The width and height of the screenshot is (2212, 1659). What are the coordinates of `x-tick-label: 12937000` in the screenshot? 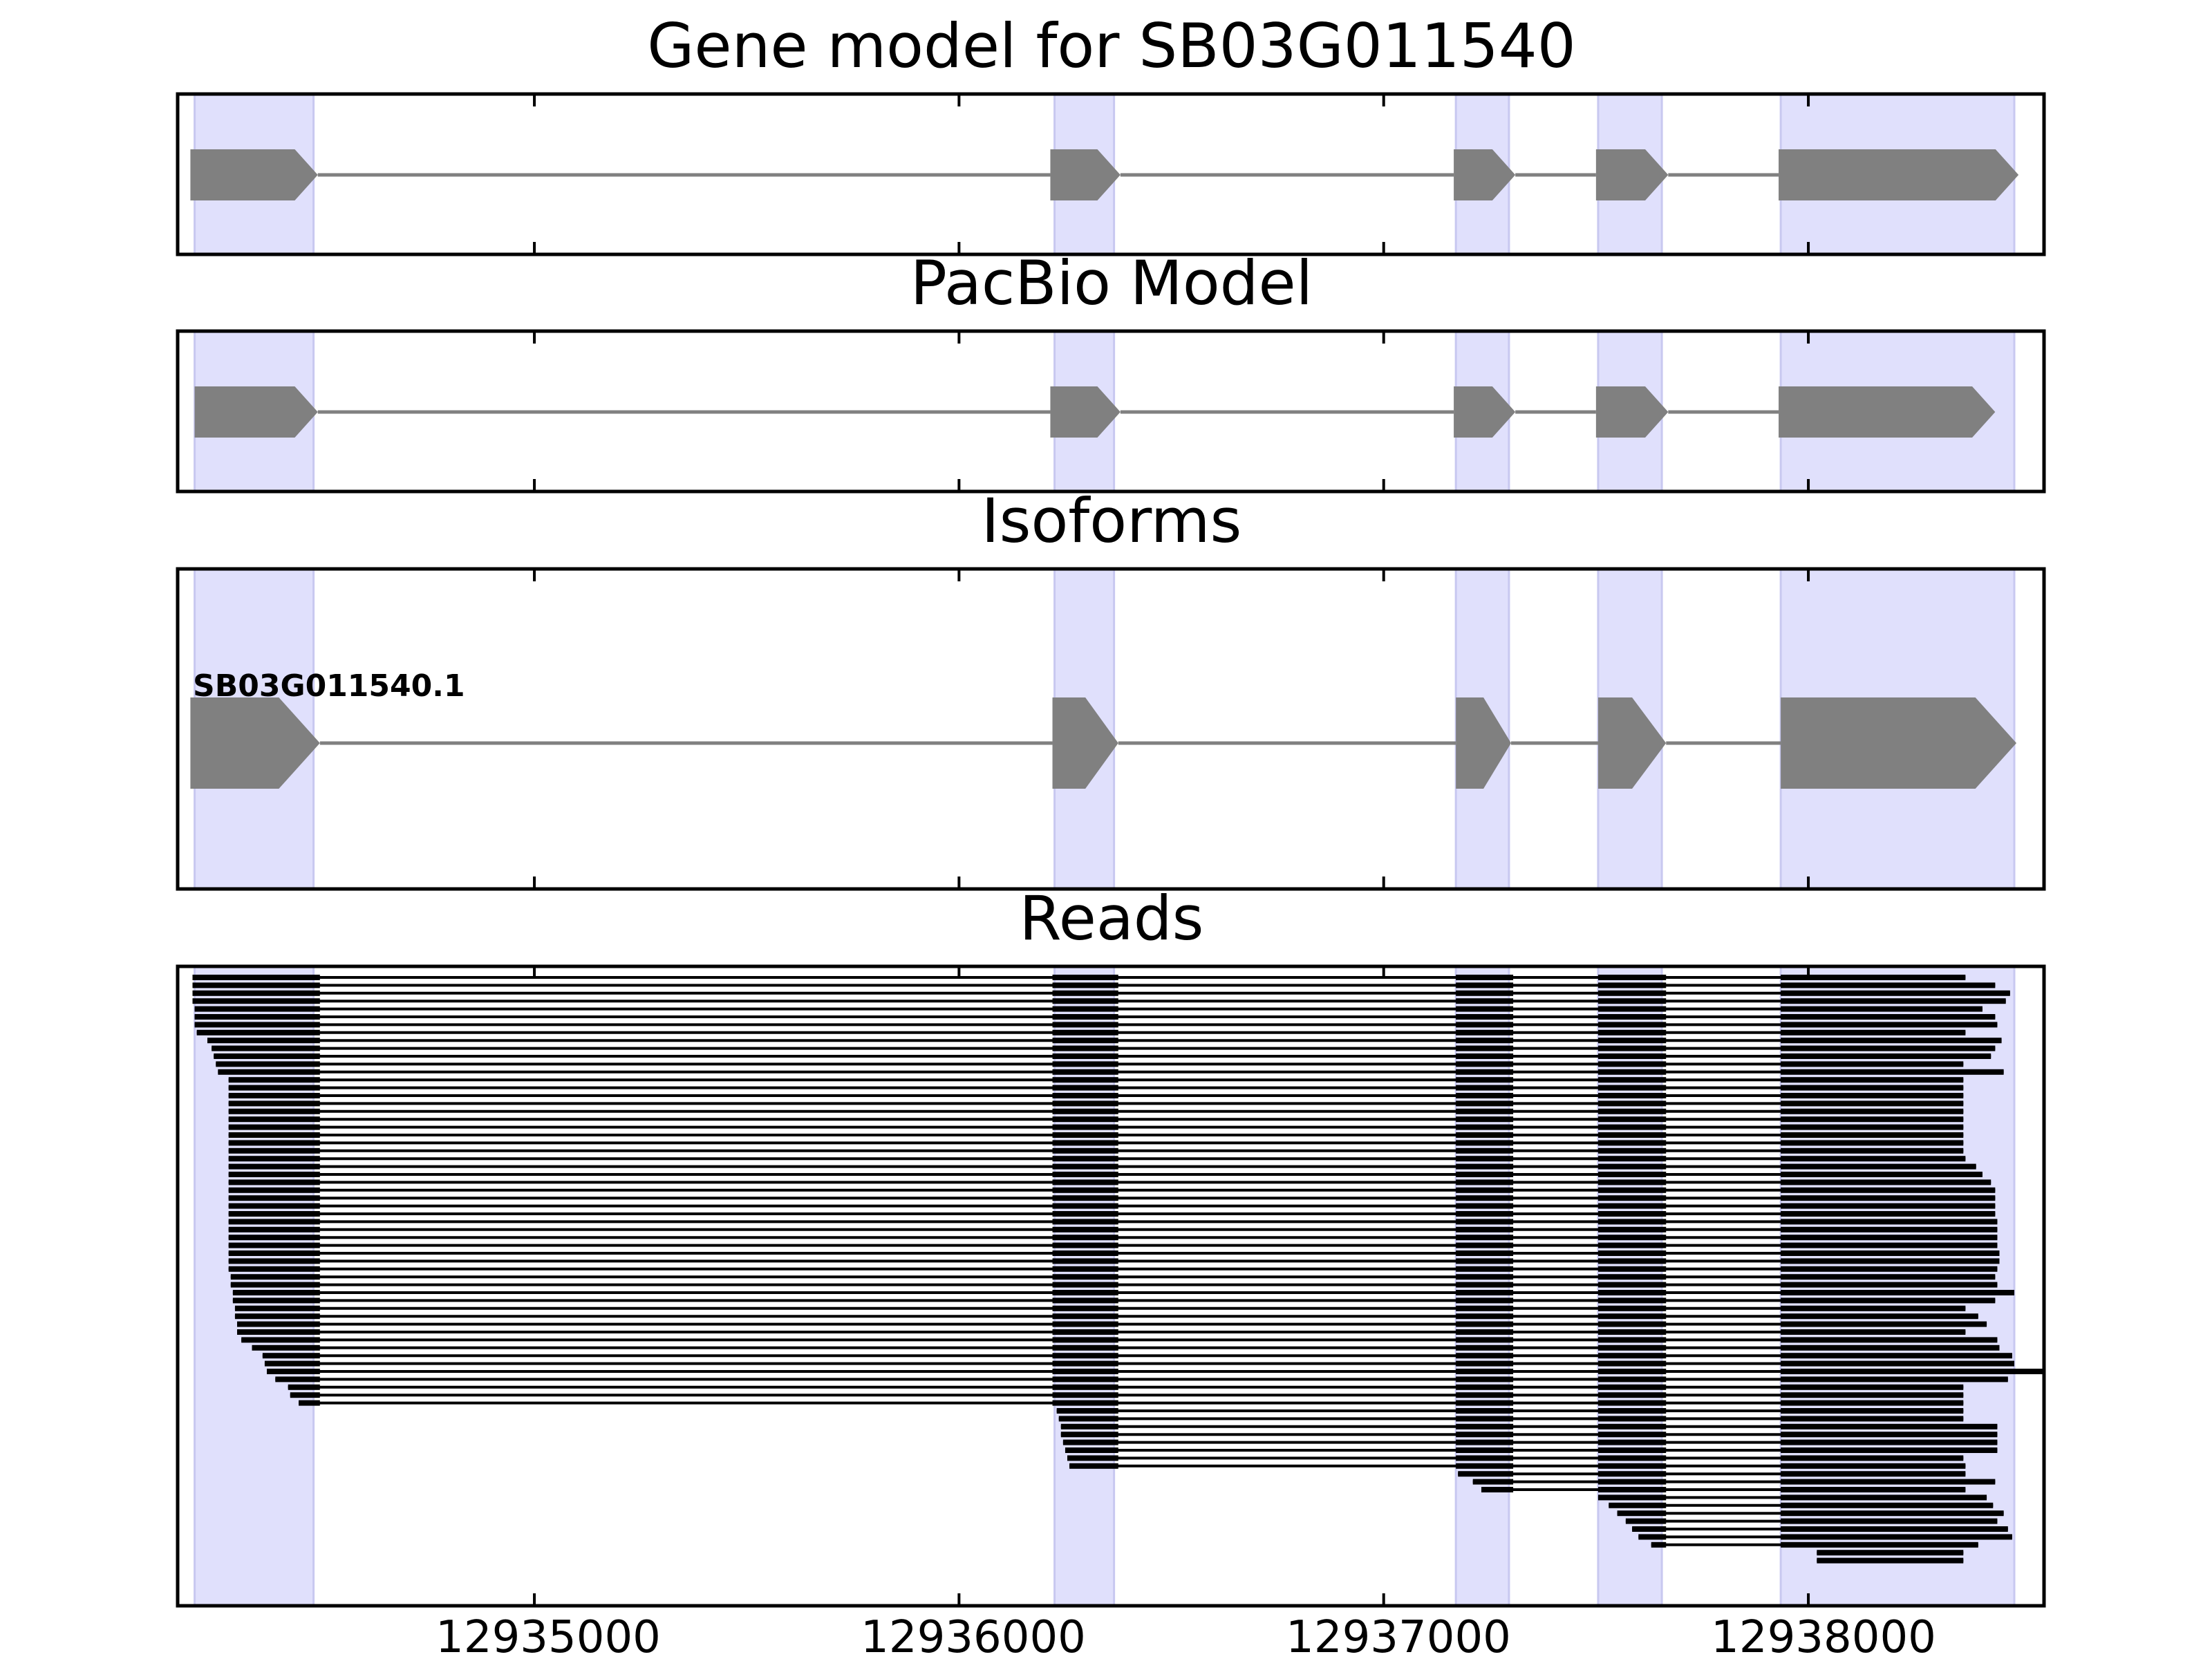 It's located at (1398, 1635).